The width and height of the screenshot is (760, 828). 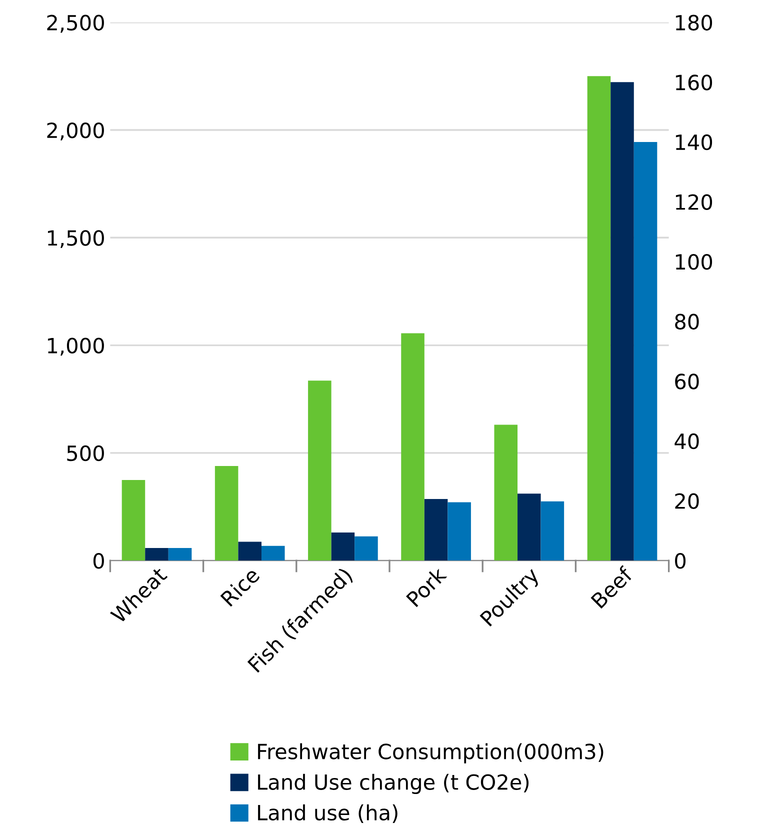 I want to click on y2-tick-label: 40, so click(x=686, y=441).